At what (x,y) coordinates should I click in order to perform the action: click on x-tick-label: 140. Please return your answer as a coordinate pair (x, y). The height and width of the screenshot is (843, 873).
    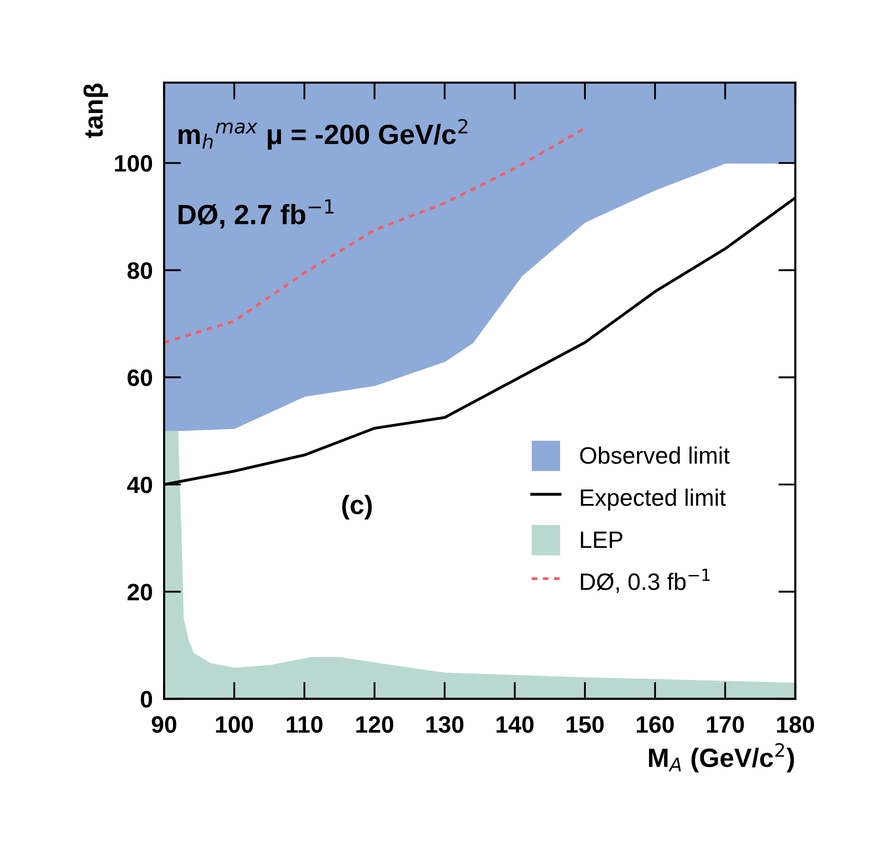
    Looking at the image, I should click on (515, 724).